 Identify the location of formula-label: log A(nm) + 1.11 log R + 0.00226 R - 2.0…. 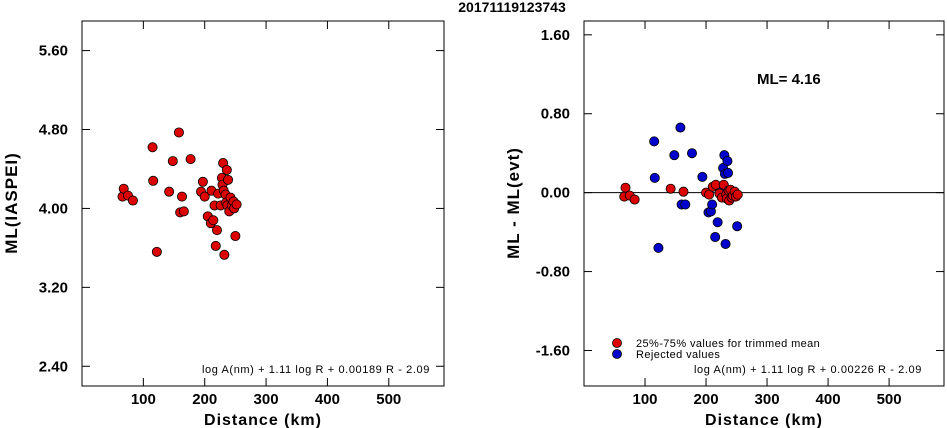
(808, 370).